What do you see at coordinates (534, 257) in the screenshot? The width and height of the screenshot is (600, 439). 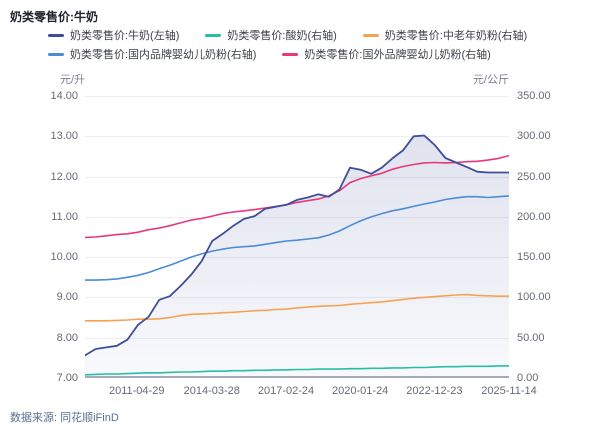 I see `right-axis-tick-label: 150.00` at bounding box center [534, 257].